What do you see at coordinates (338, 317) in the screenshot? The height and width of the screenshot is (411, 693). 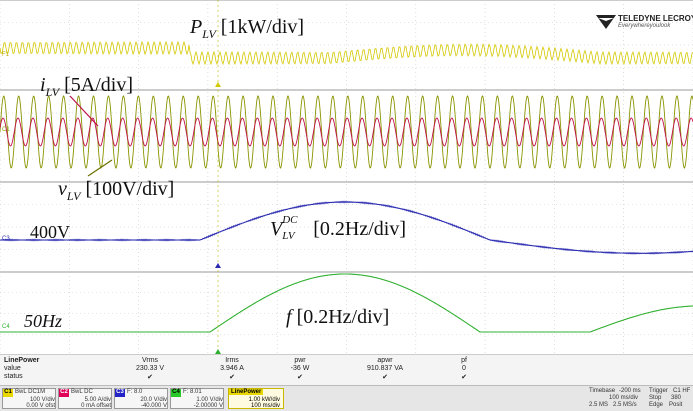 I see `f-label: f [0.2Hz/div]` at bounding box center [338, 317].